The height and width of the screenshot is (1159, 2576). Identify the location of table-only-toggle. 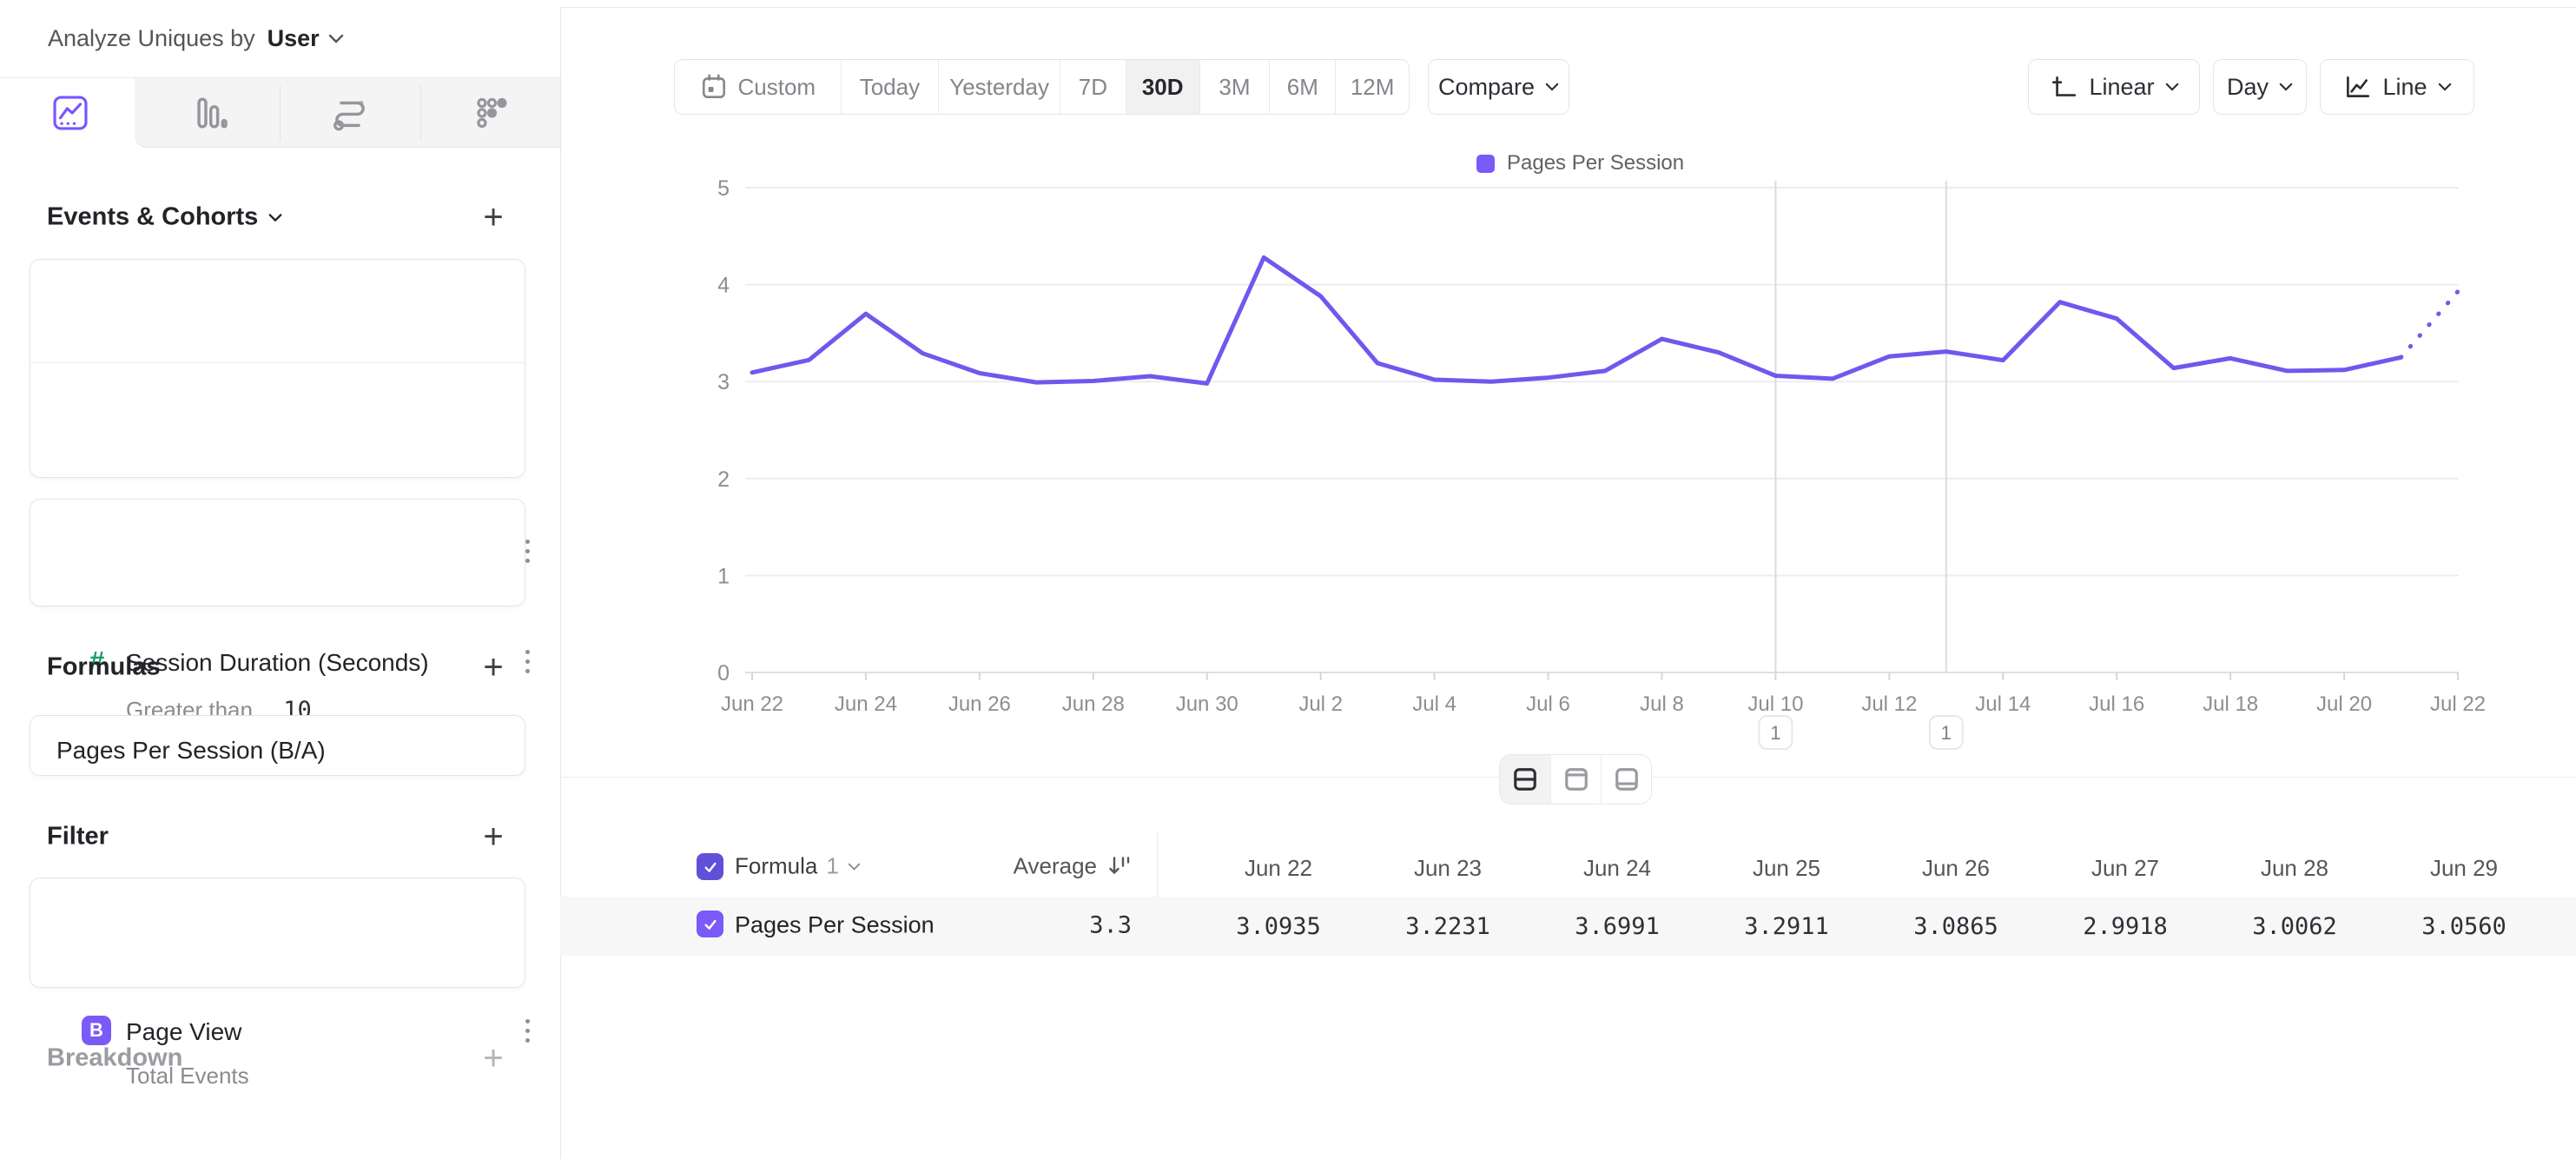
(1626, 780).